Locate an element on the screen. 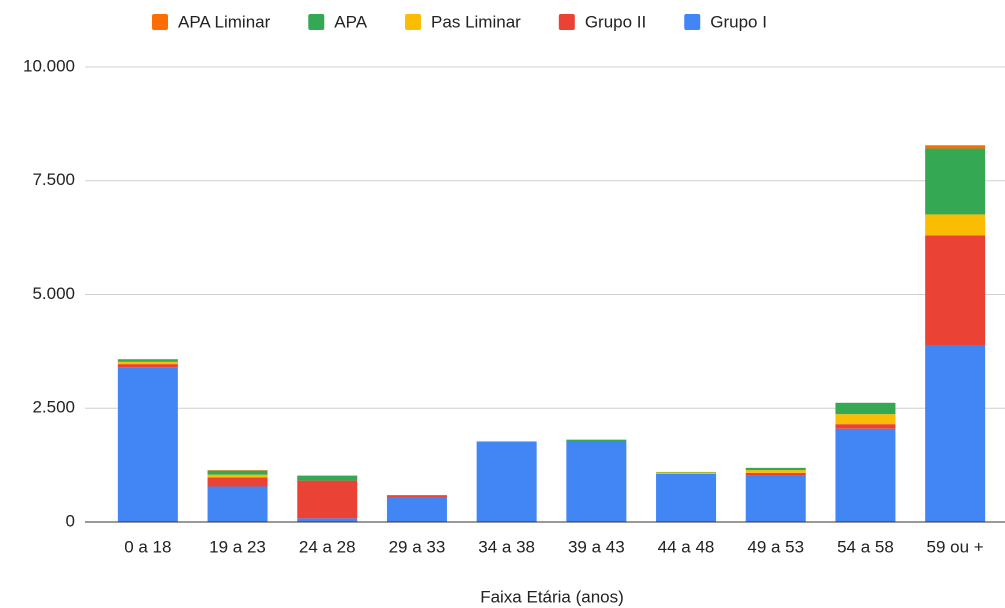 Image resolution: width=1005 pixels, height=608 pixels. x-tick-label: 0 a 18 is located at coordinates (147, 546).